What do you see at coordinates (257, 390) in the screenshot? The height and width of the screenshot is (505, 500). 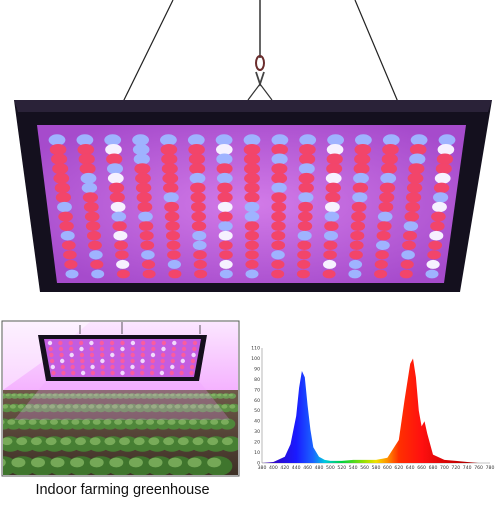 I see `y-tick-label: 70` at bounding box center [257, 390].